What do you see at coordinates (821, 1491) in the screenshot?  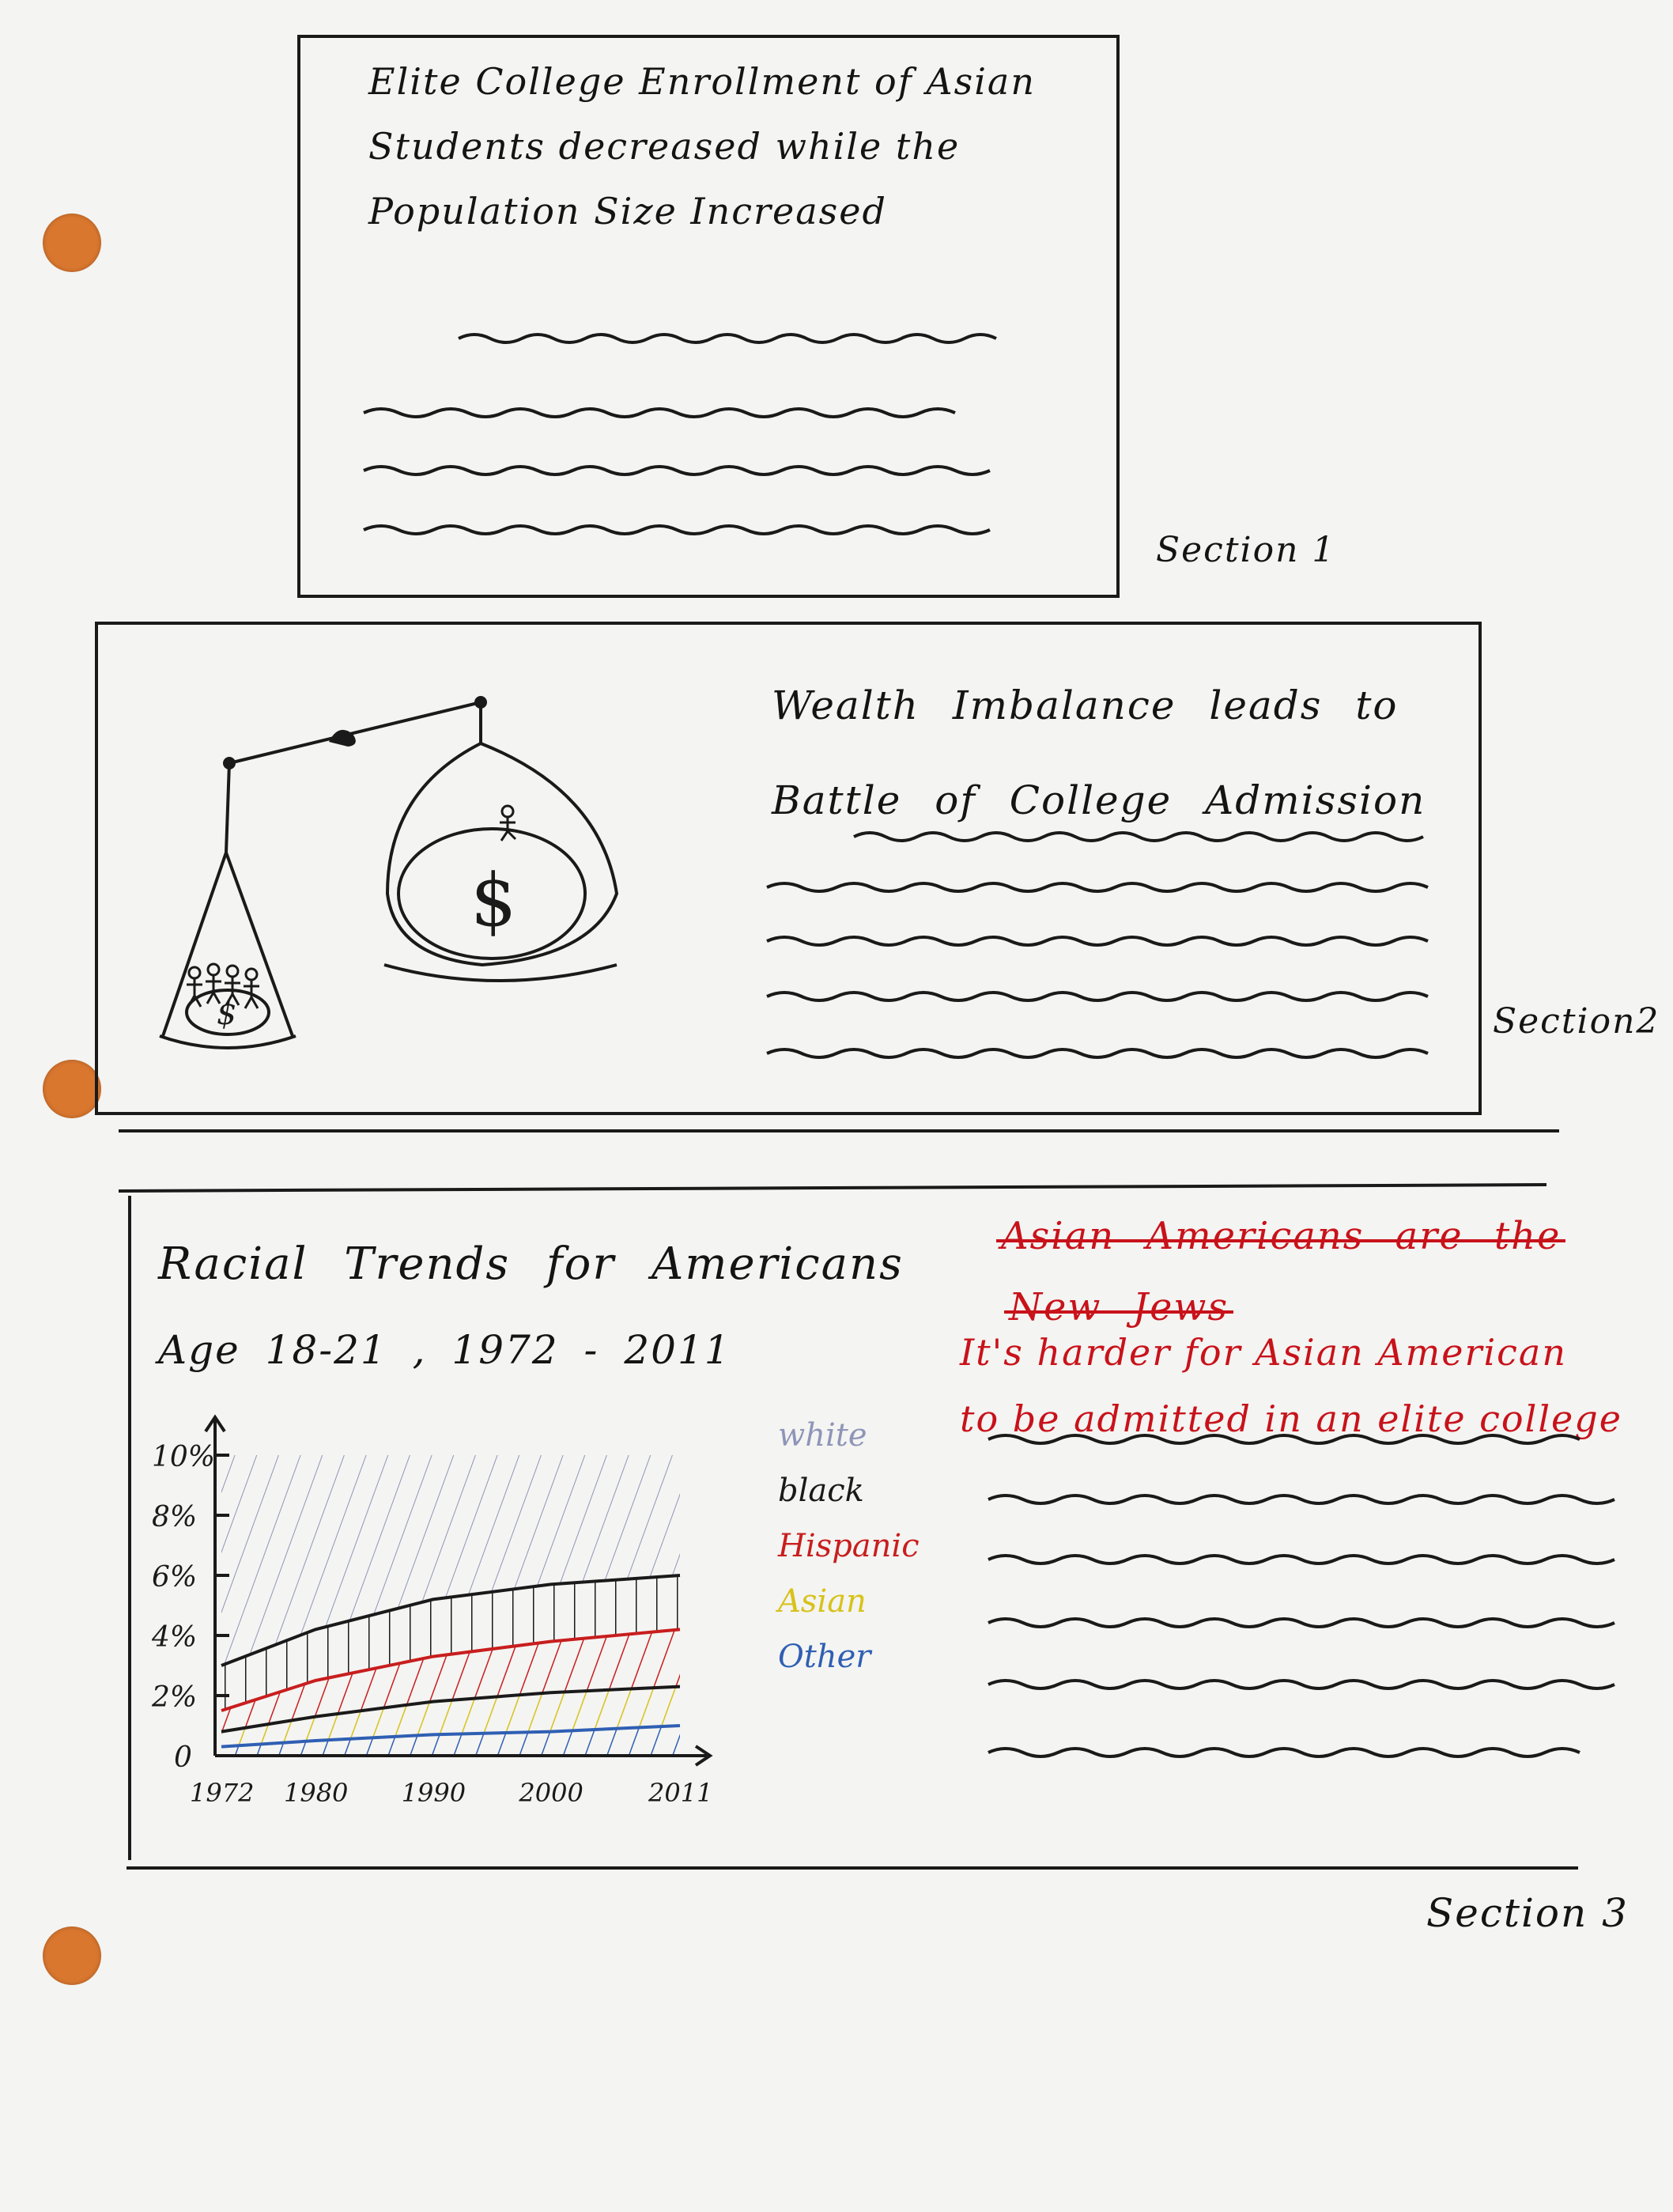 I see `legend-black: black` at bounding box center [821, 1491].